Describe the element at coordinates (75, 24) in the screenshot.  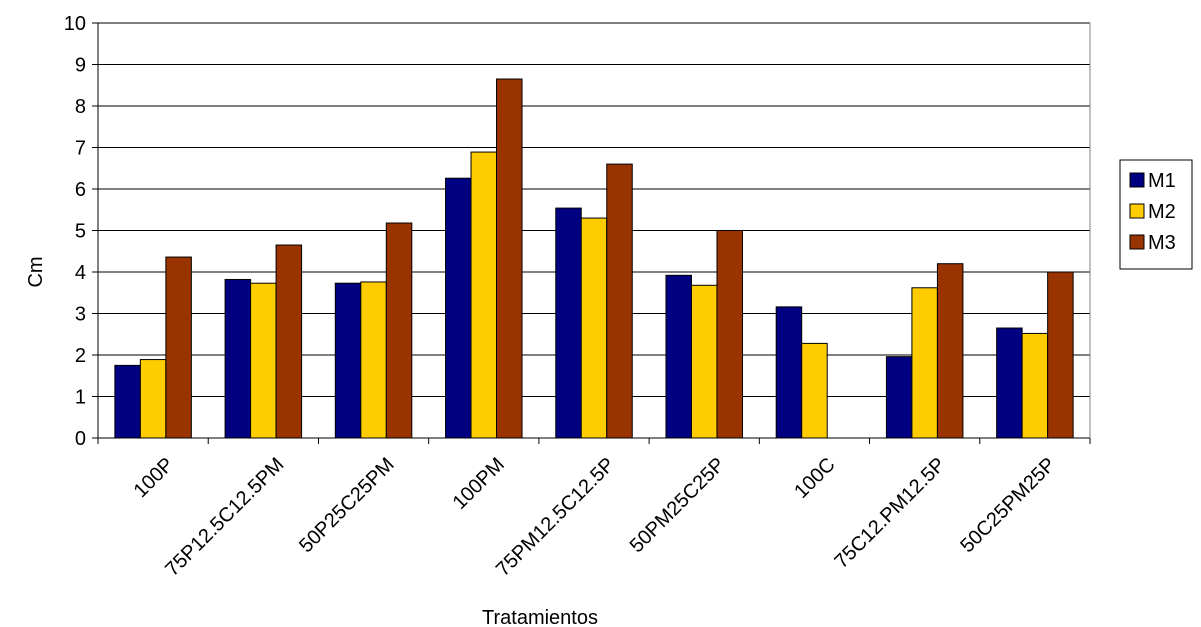
I see `y-tick-label: 10` at that location.